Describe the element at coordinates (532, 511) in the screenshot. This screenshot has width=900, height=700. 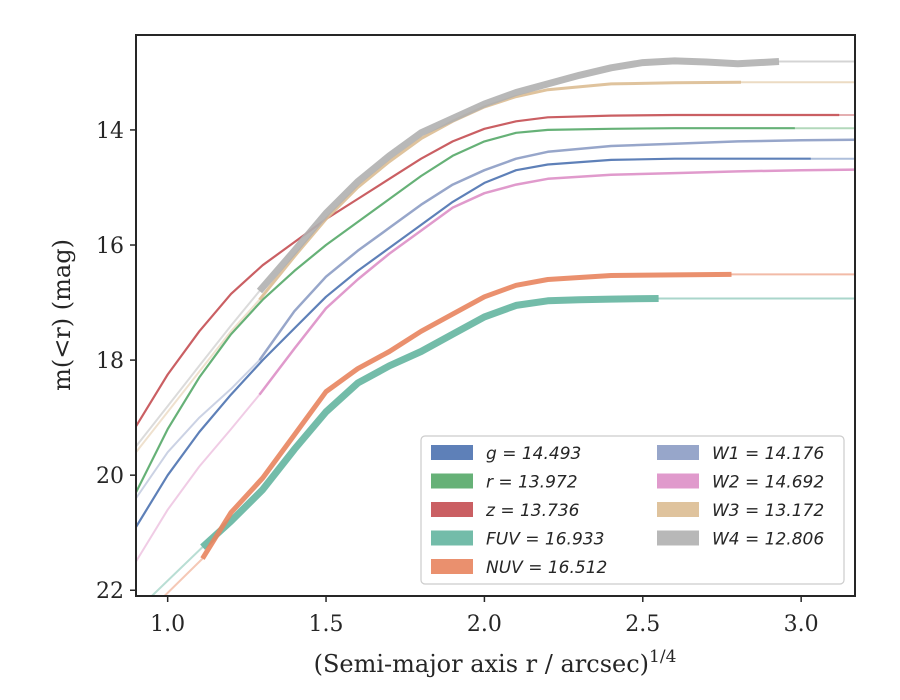
I see `legend-label: z = 13.736` at that location.